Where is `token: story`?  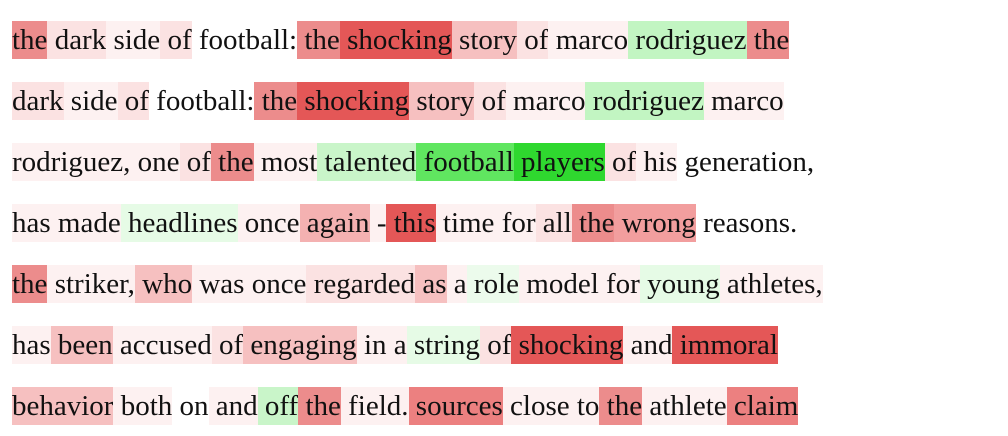 token: story is located at coordinates (488, 40).